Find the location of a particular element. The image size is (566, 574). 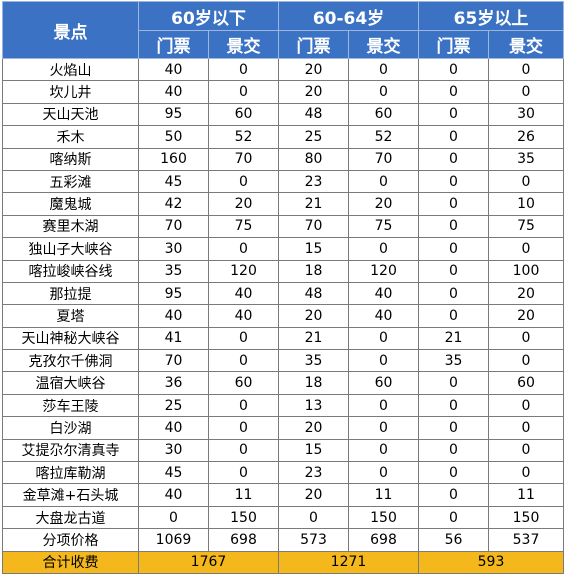

spot-name: 温宿大峡谷 is located at coordinates (70, 383).